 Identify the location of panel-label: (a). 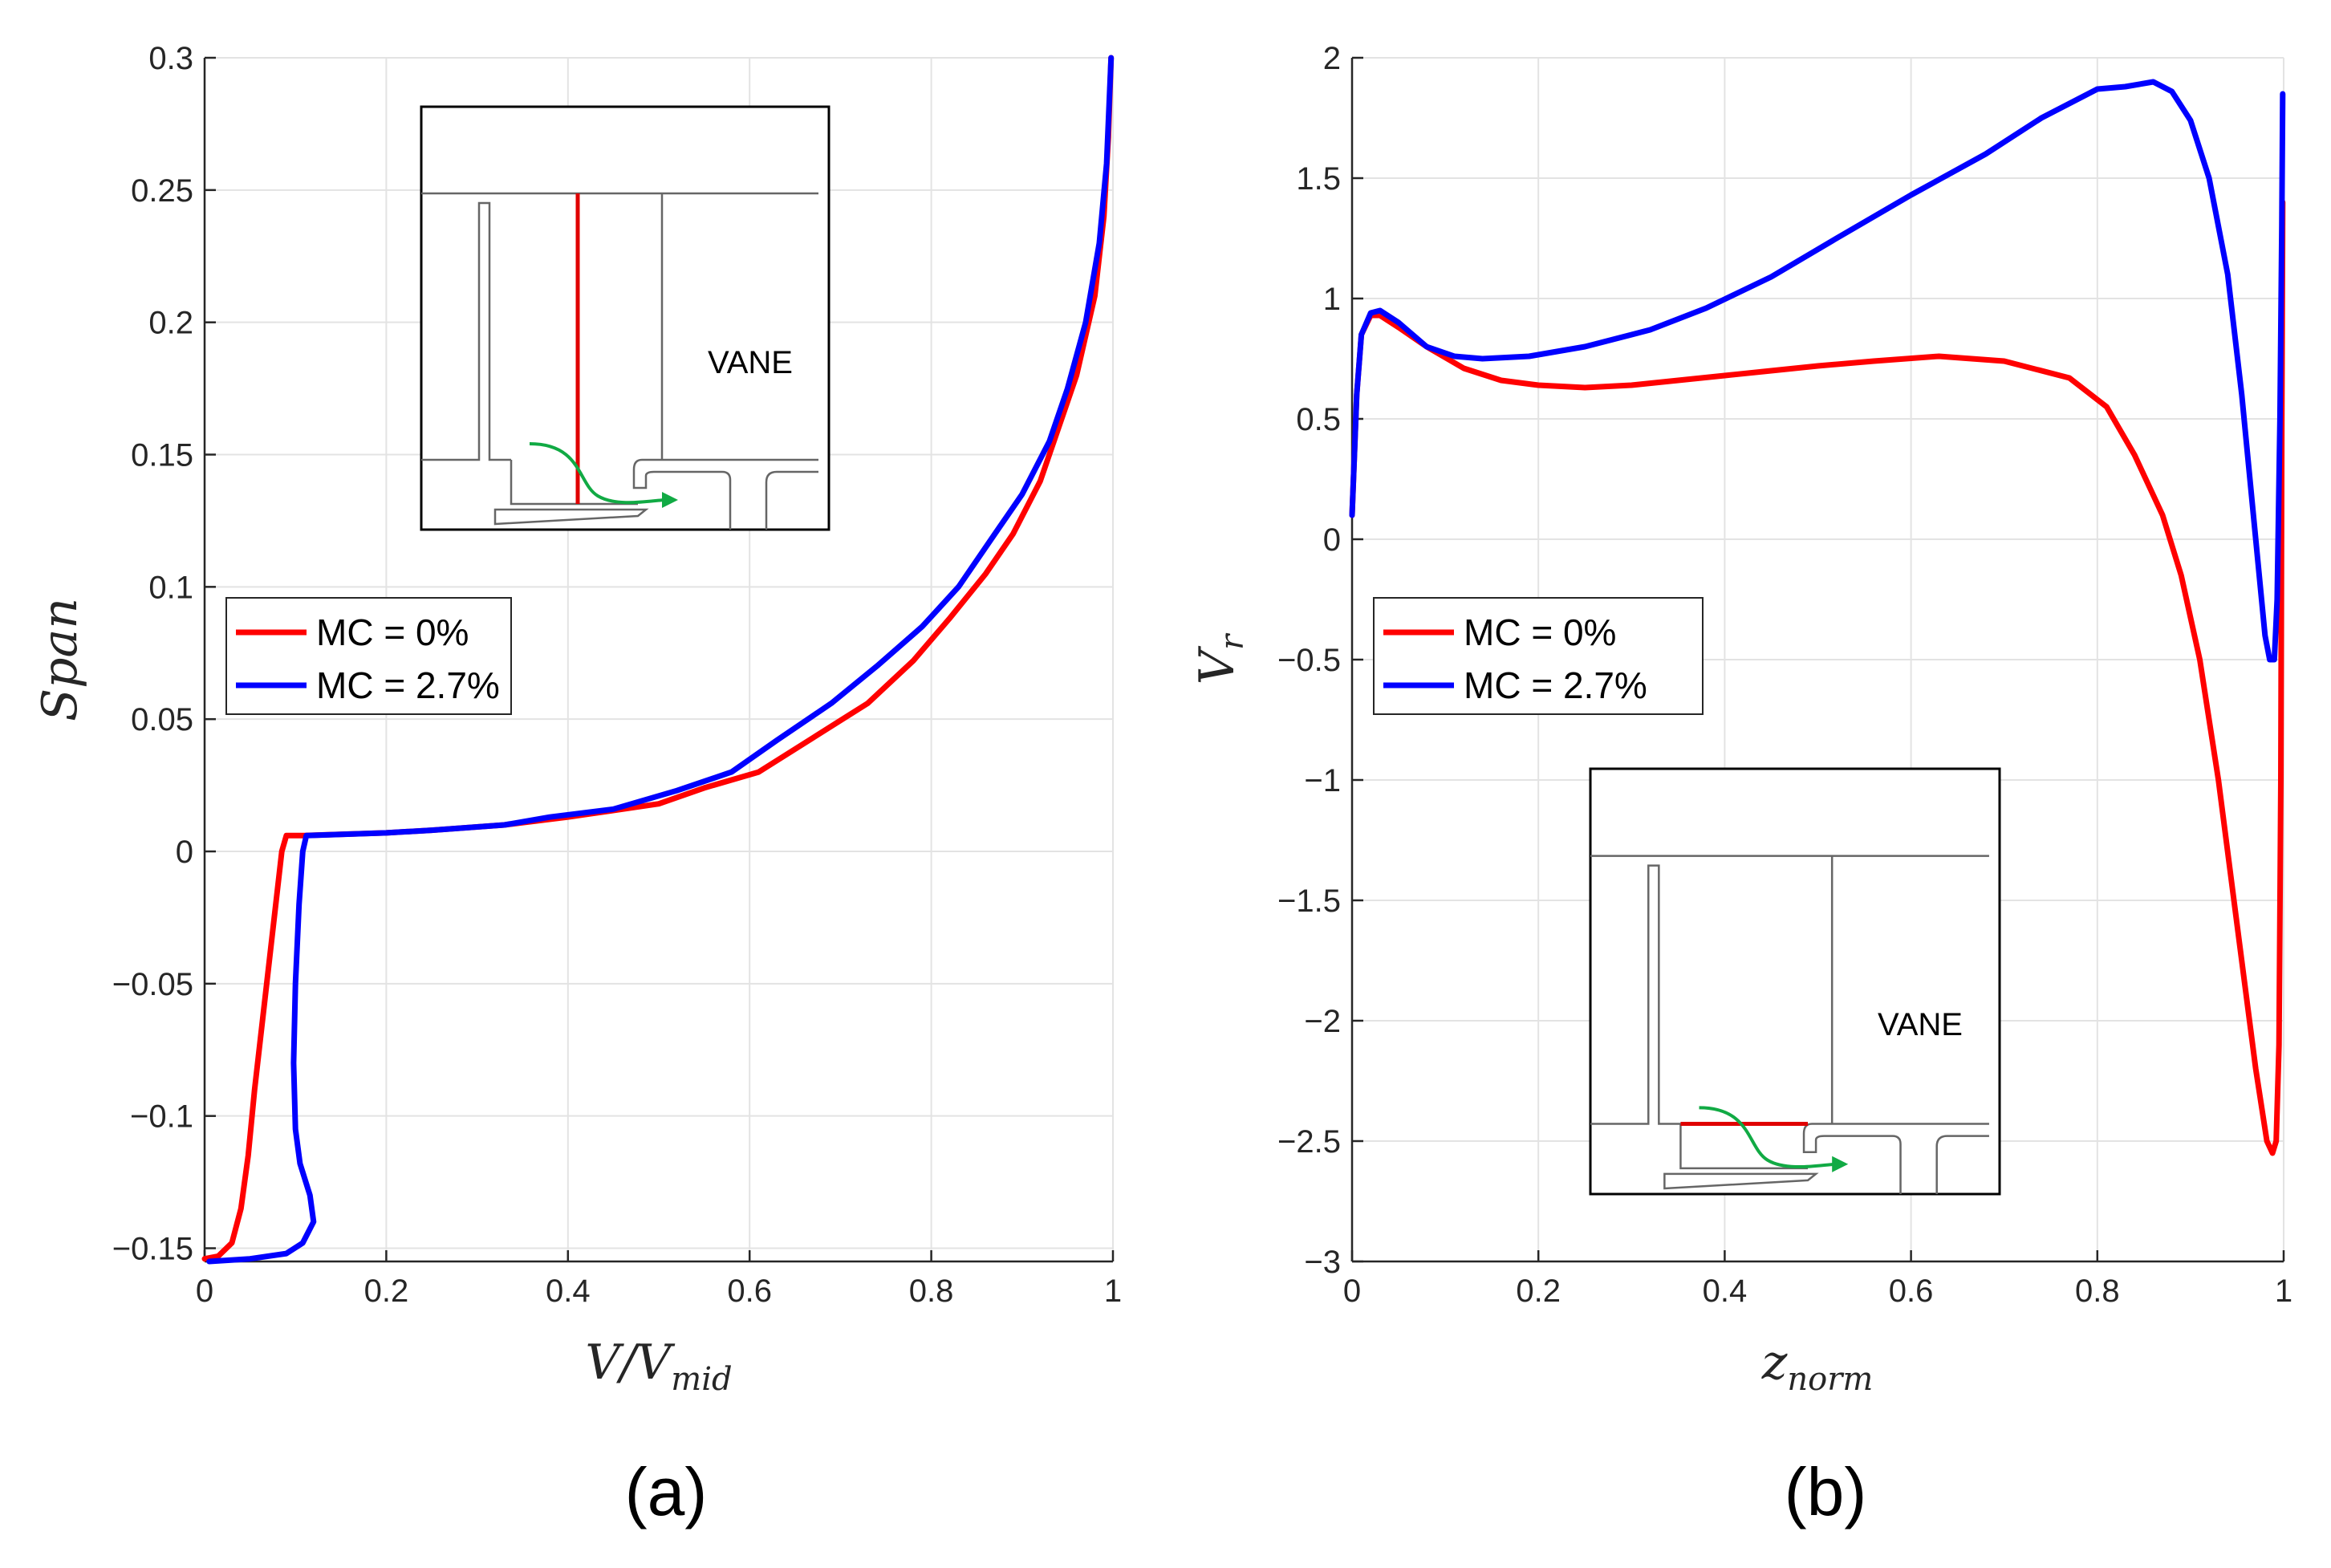
(666, 1491).